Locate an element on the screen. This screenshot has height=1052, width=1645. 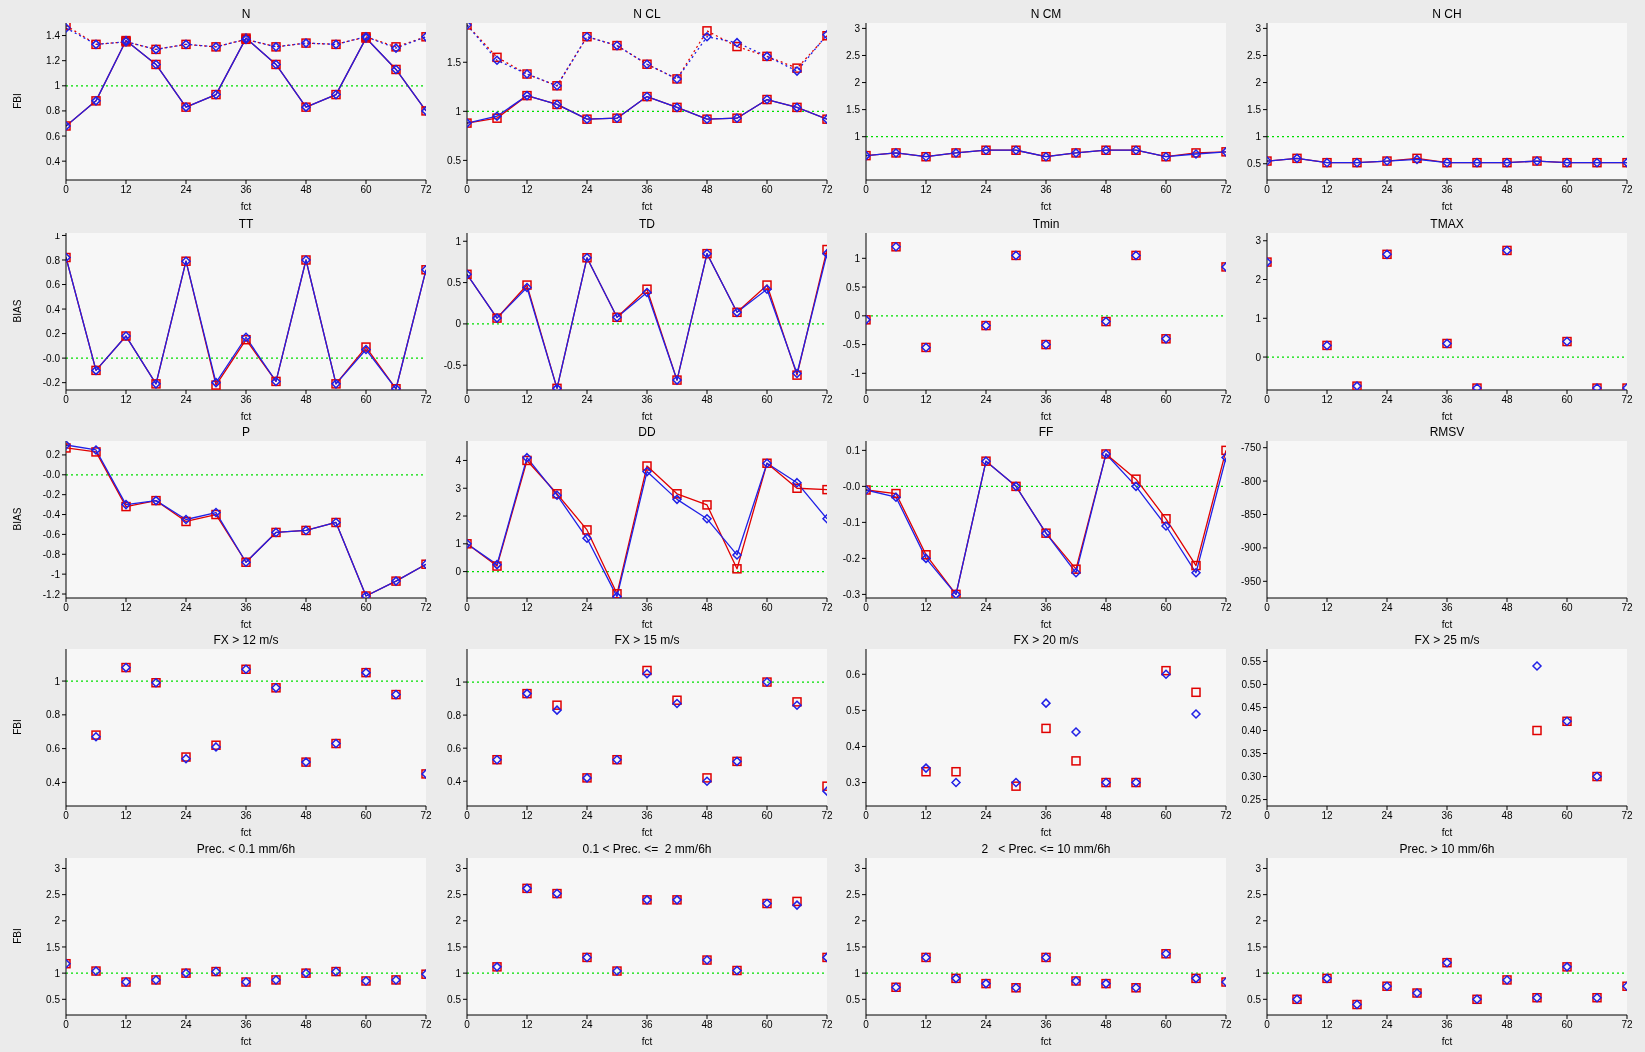
chart-title: TD is located at coordinates (647, 224).